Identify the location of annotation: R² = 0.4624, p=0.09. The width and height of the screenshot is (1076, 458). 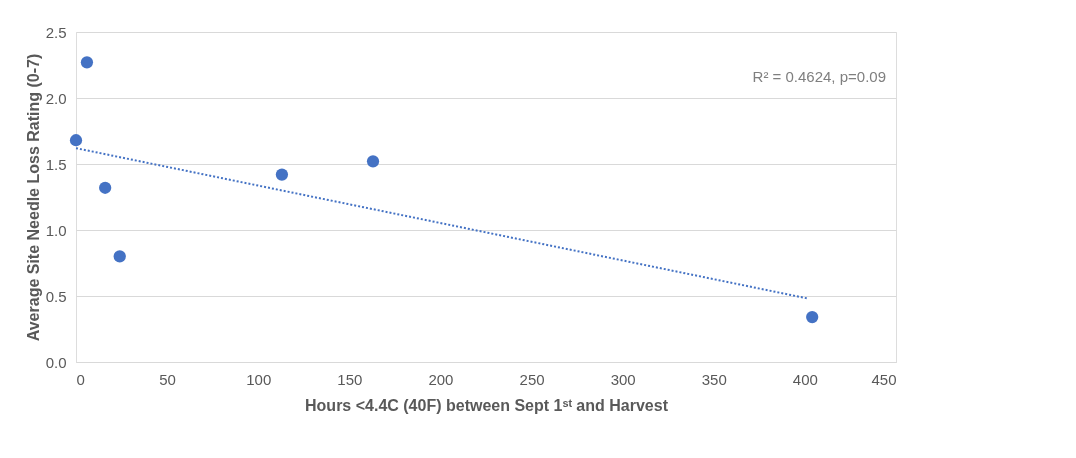
(819, 76).